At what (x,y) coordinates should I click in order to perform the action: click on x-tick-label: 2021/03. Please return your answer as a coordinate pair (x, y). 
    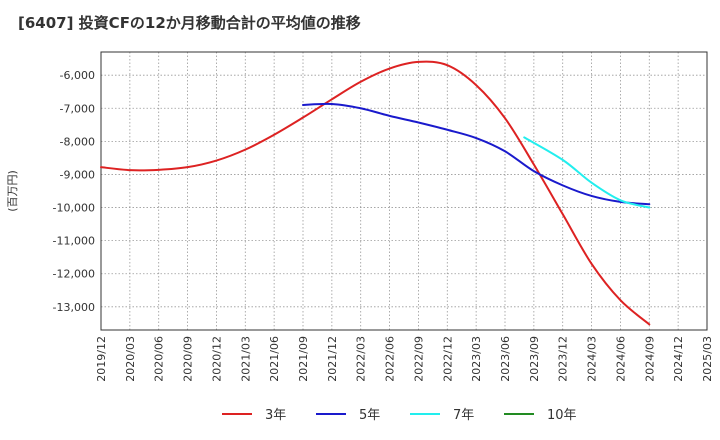
    Looking at the image, I should click on (245, 359).